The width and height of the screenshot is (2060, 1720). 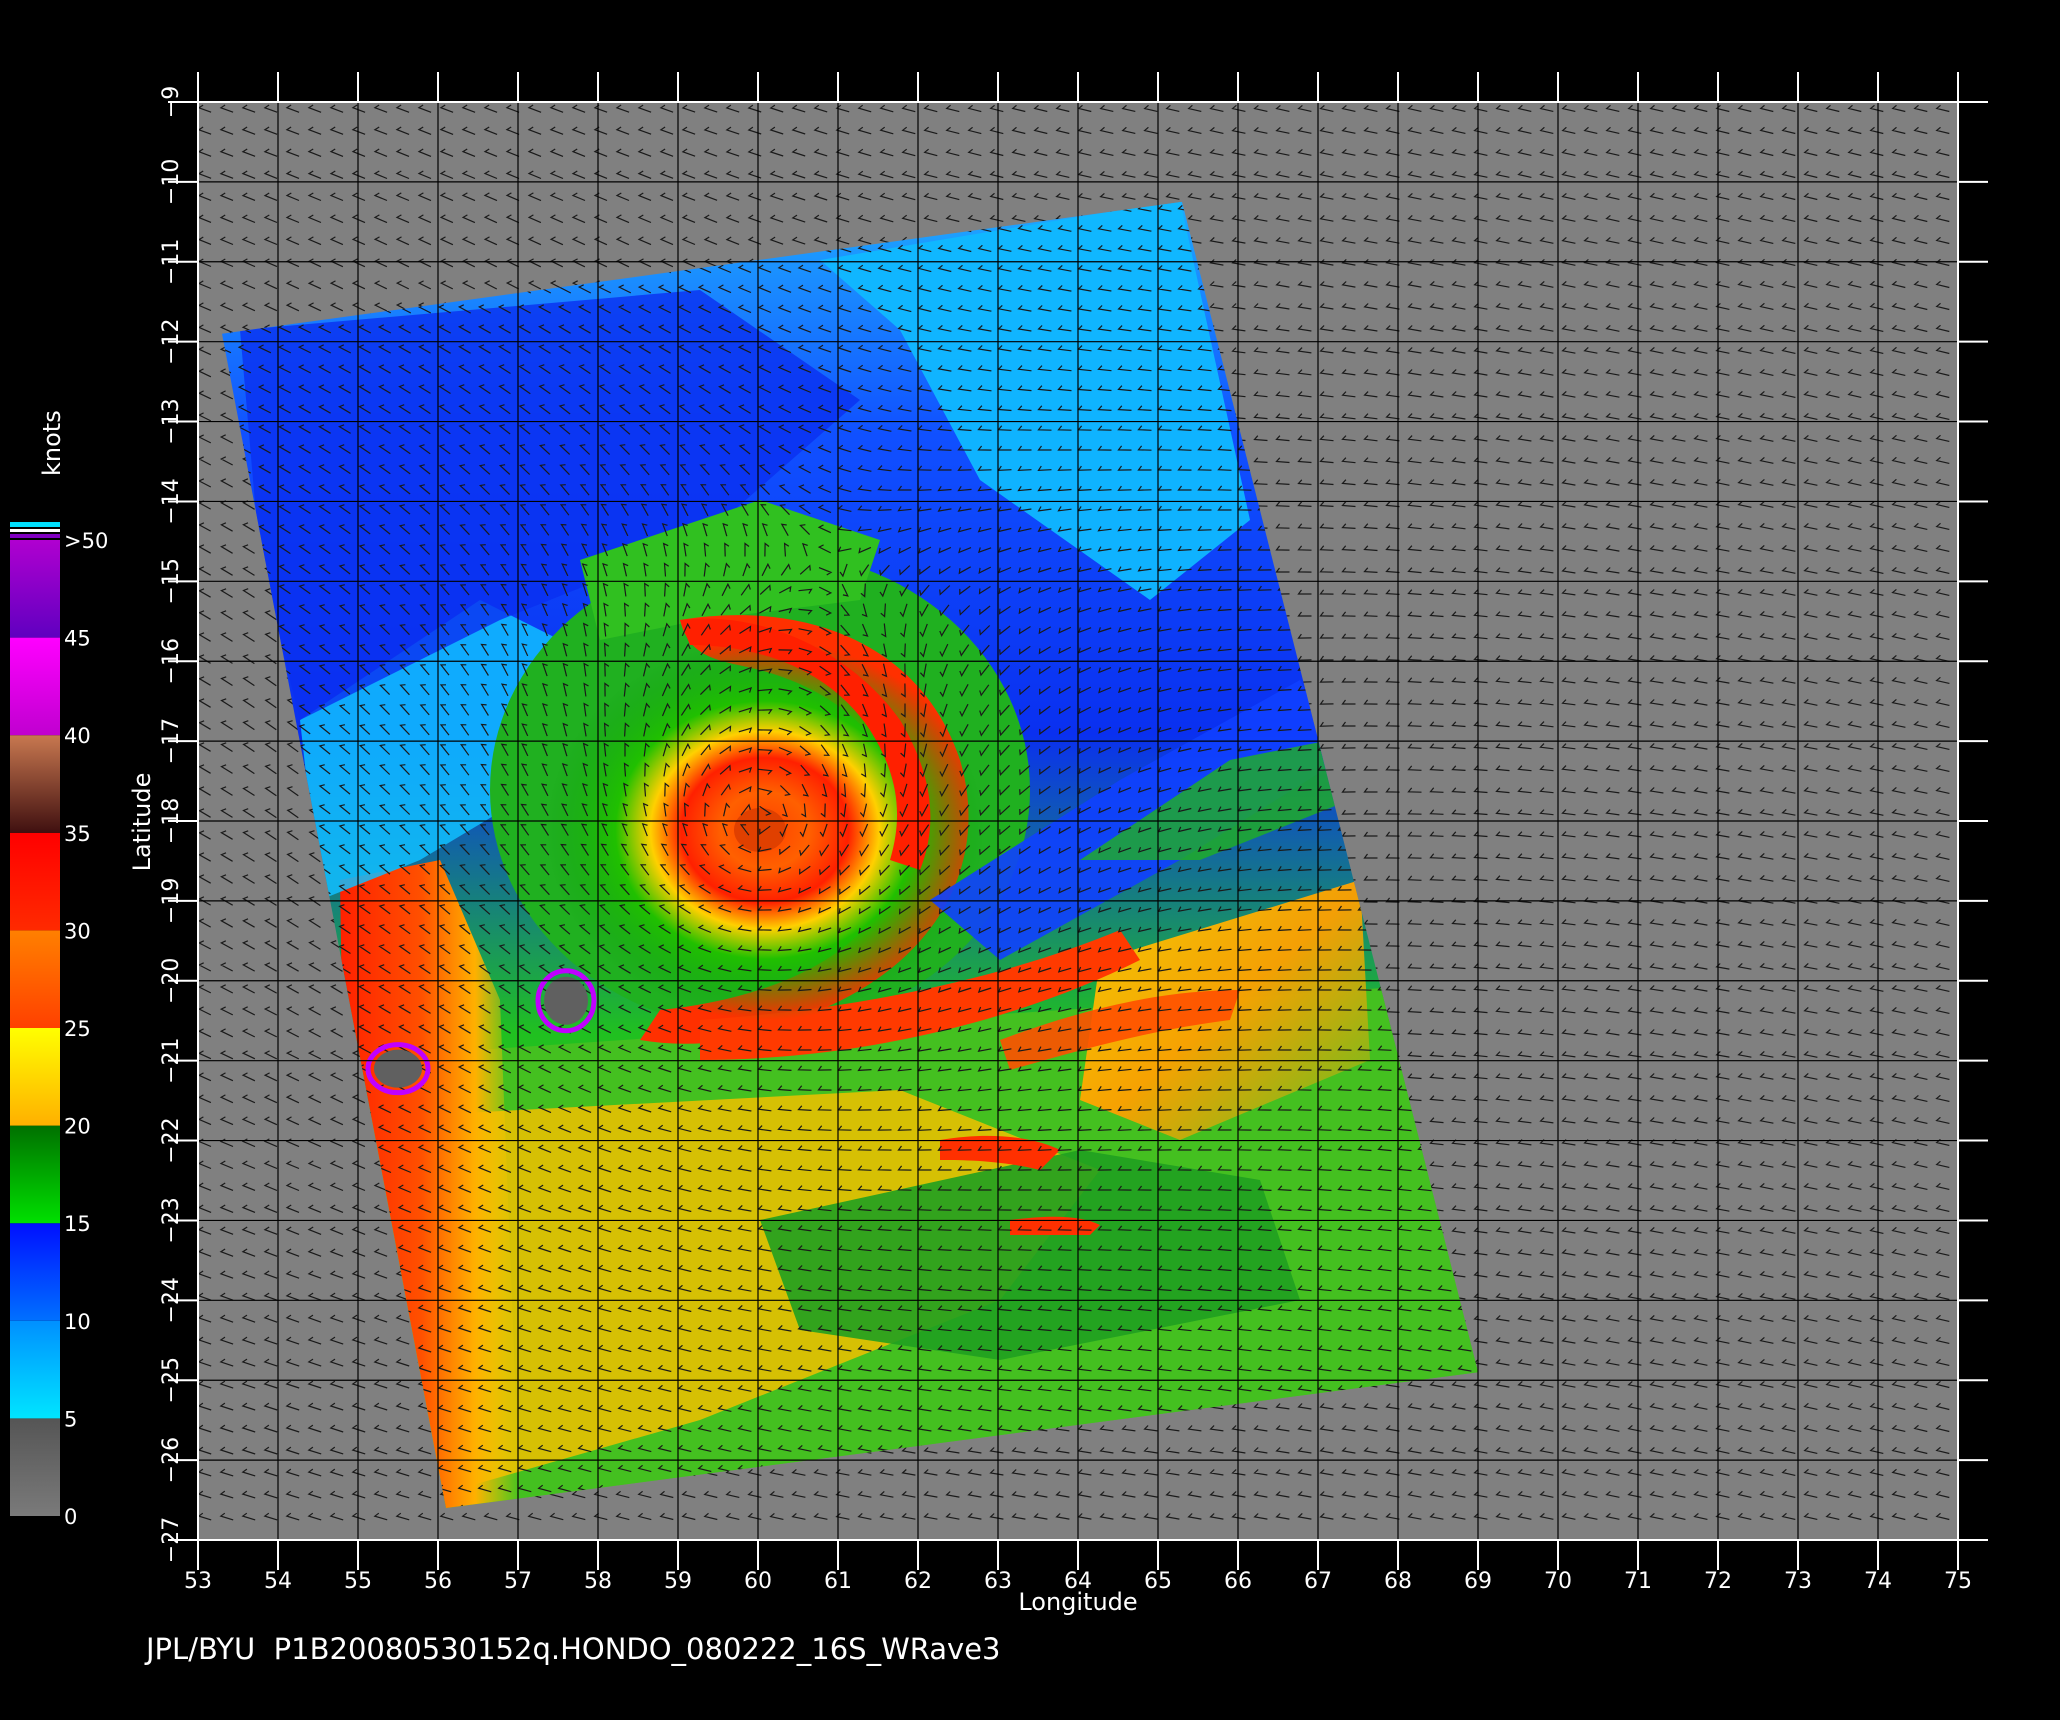 What do you see at coordinates (198, 1581) in the screenshot?
I see `lon-tick-label: 53` at bounding box center [198, 1581].